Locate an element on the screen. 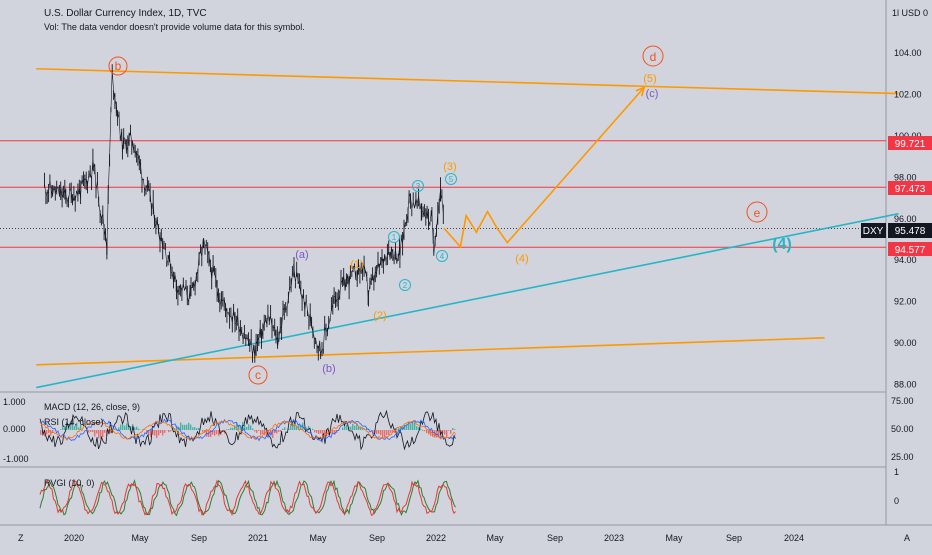 This screenshot has height=555, width=932. wave-big-4-label: (4) is located at coordinates (782, 244).